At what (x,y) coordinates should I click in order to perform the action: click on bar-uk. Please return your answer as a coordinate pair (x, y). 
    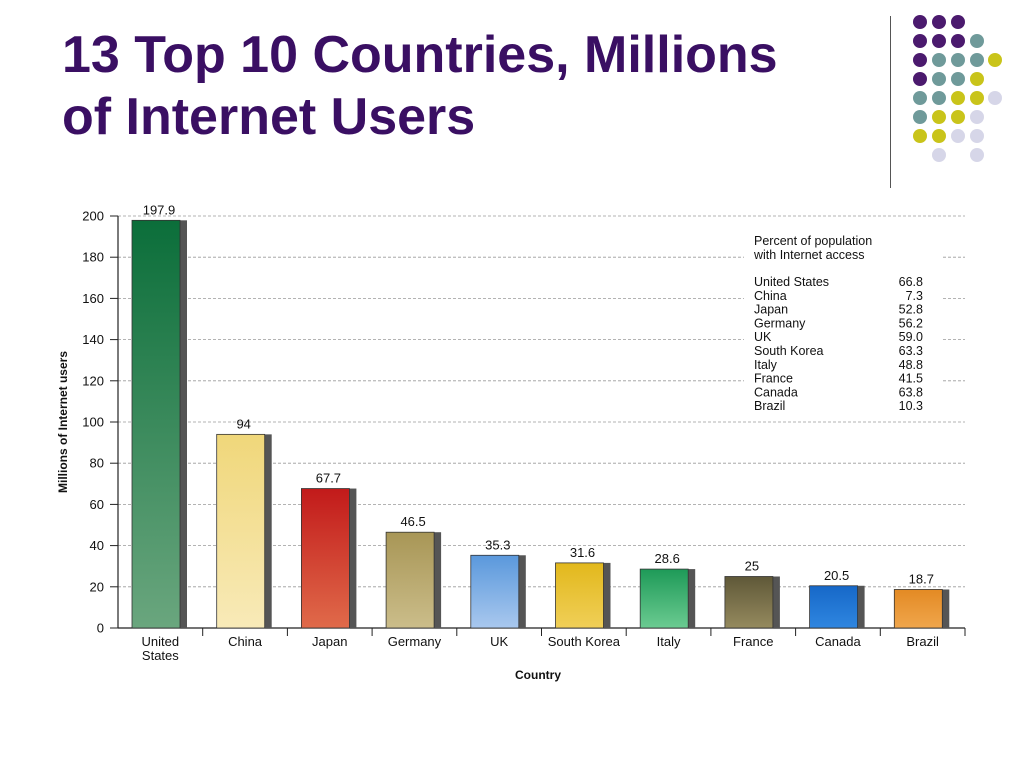
    Looking at the image, I should click on (495, 591).